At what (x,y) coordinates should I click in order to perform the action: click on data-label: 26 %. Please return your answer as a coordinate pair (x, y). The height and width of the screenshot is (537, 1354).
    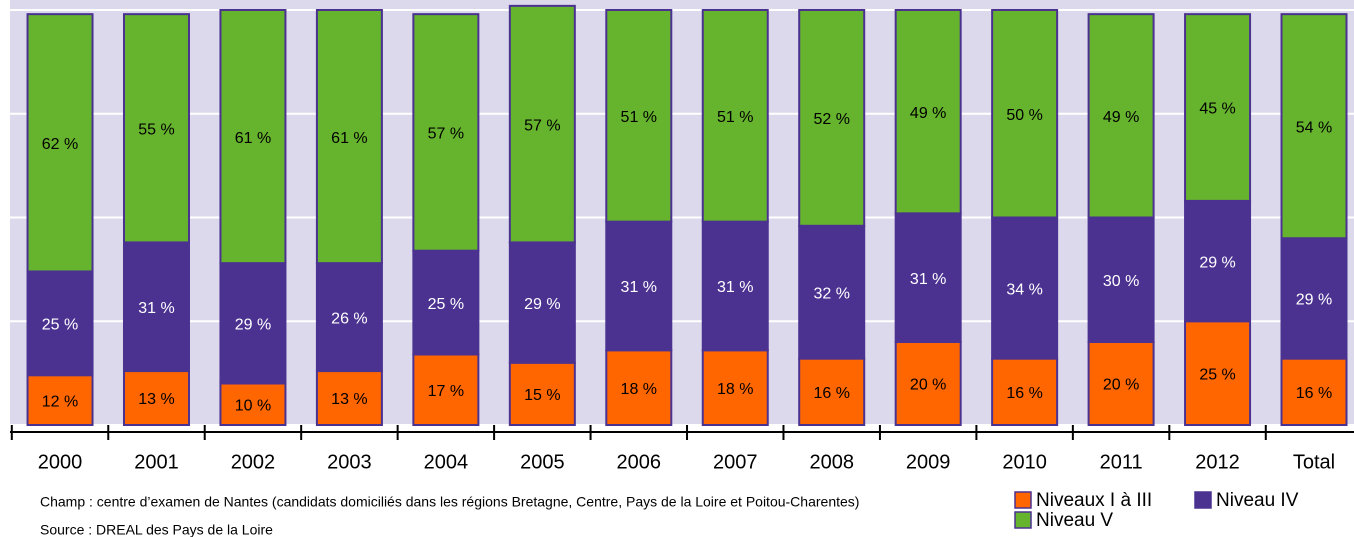
    Looking at the image, I should click on (349, 318).